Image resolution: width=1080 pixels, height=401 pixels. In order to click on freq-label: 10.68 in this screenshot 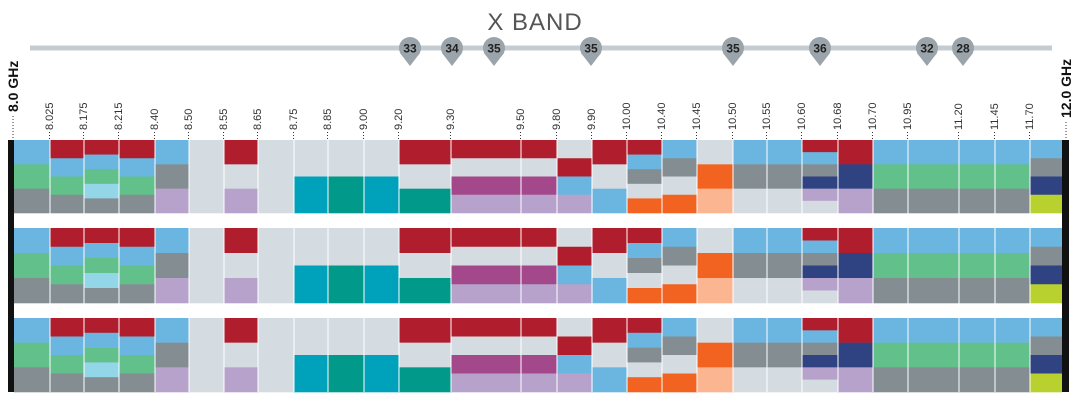, I will do `click(838, 116)`.